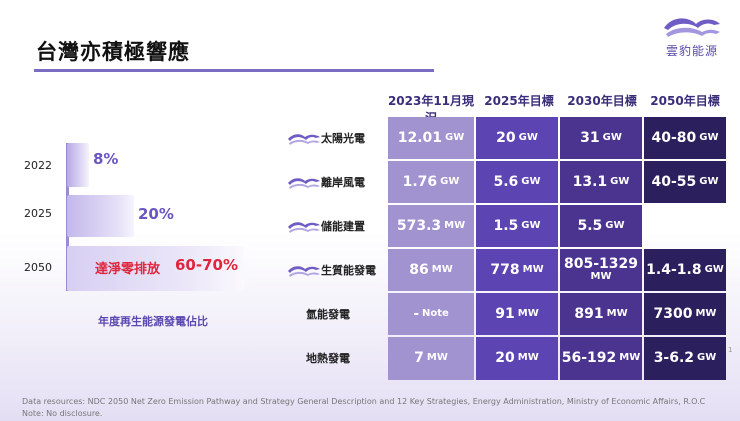  What do you see at coordinates (128, 269) in the screenshot?
I see `net-zero-label: 達淨零排放` at bounding box center [128, 269].